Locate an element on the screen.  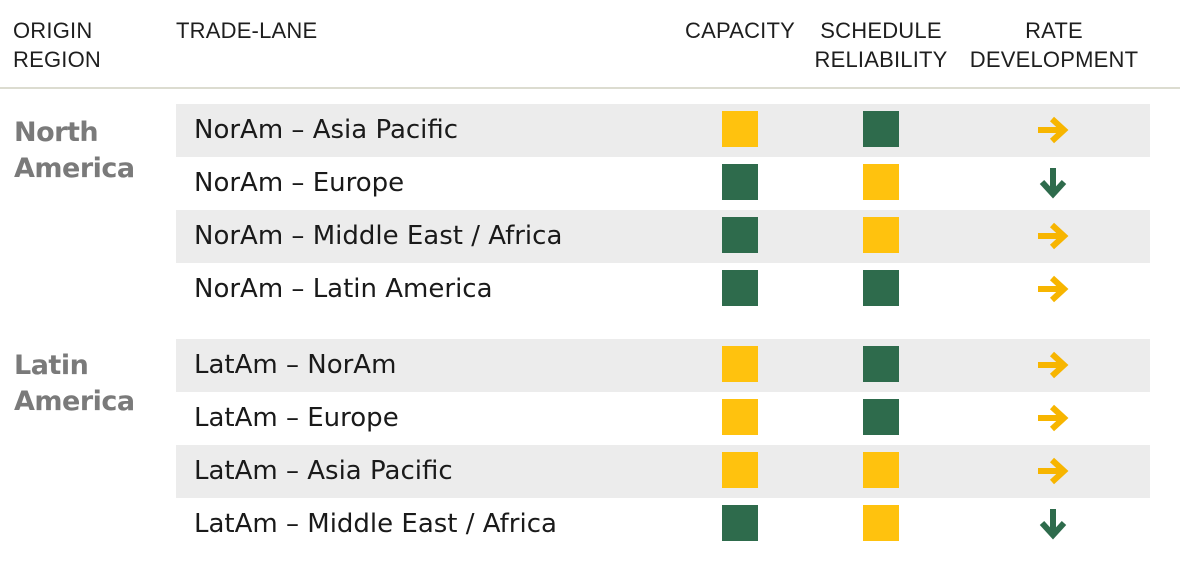
trade-lane-label: NorAm – Middle East / Africa is located at coordinates (378, 236).